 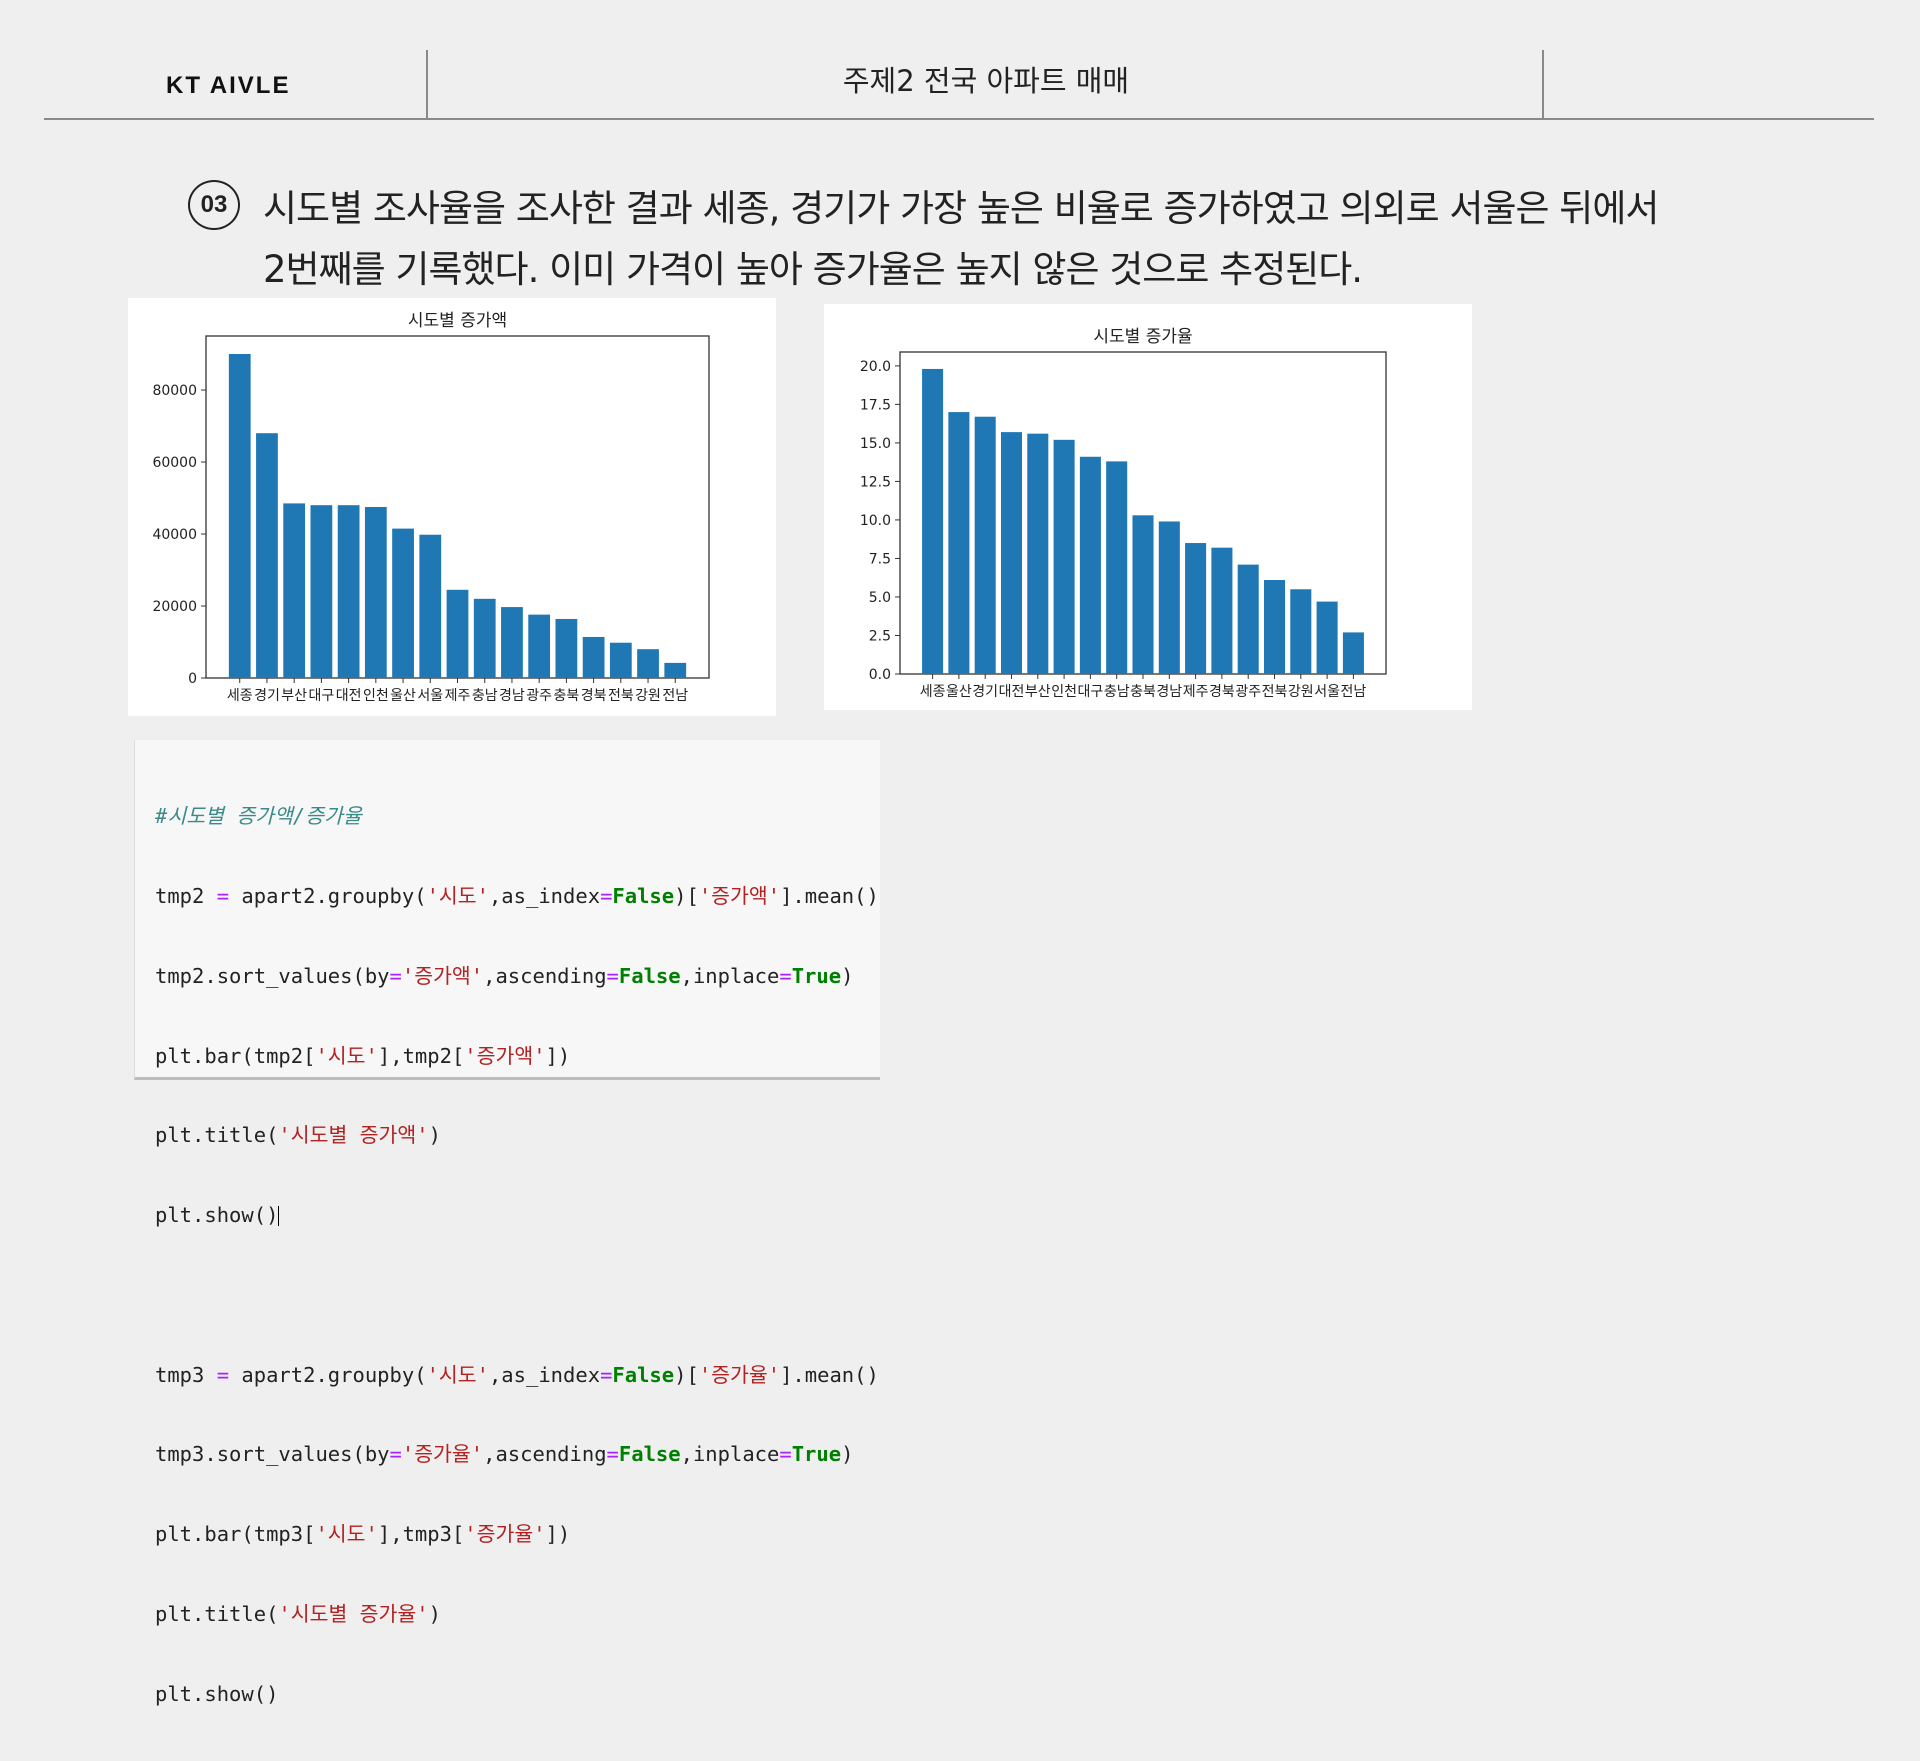 What do you see at coordinates (880, 598) in the screenshot?
I see `y-tick-label: 5.0` at bounding box center [880, 598].